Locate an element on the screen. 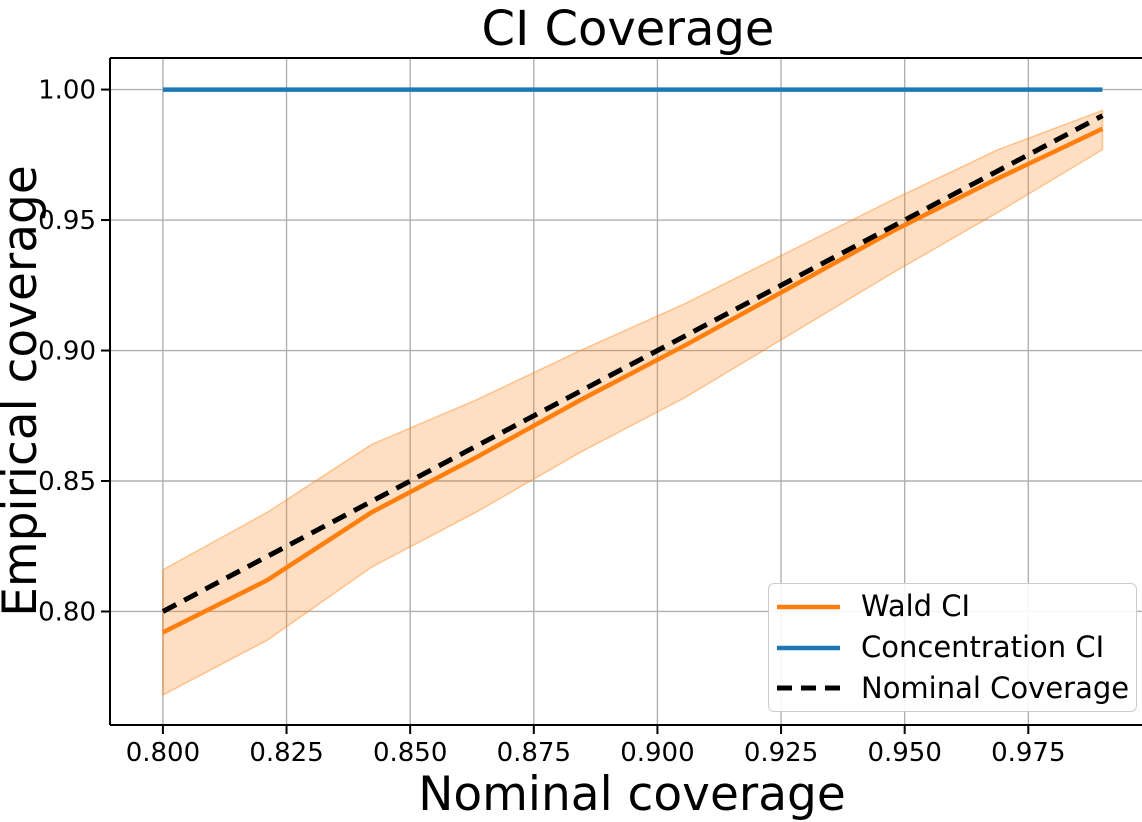 The height and width of the screenshot is (822, 1142). x-ticks is located at coordinates (595, 729).